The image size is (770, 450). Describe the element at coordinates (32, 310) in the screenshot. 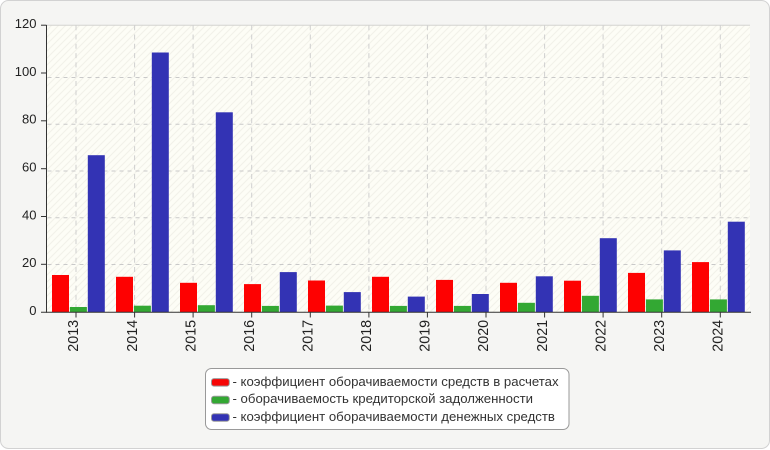

I see `svg-text: 0` at that location.